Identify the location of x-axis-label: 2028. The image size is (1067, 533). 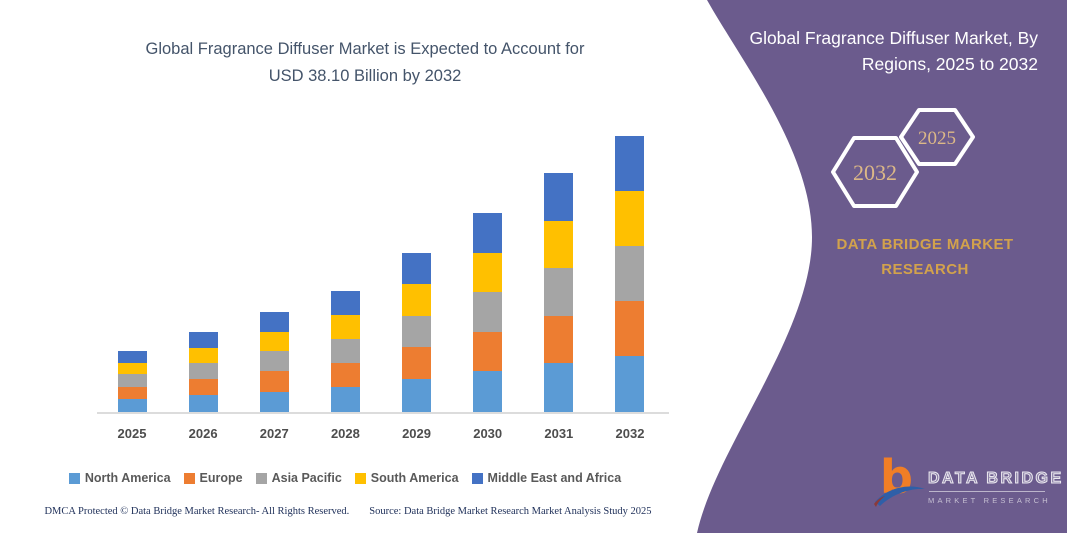
(345, 433).